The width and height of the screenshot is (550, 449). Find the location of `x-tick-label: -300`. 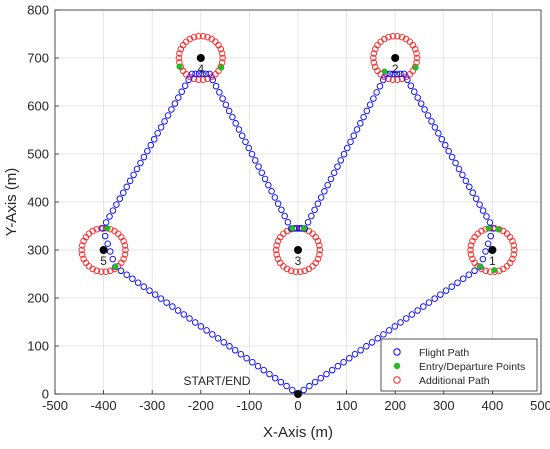

x-tick-label: -300 is located at coordinates (152, 405).